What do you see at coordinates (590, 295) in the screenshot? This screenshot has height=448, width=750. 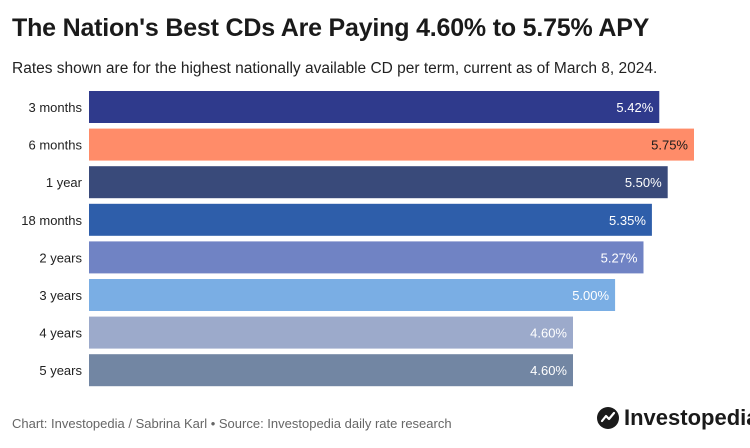 I see `value-label: 5.00%` at bounding box center [590, 295].